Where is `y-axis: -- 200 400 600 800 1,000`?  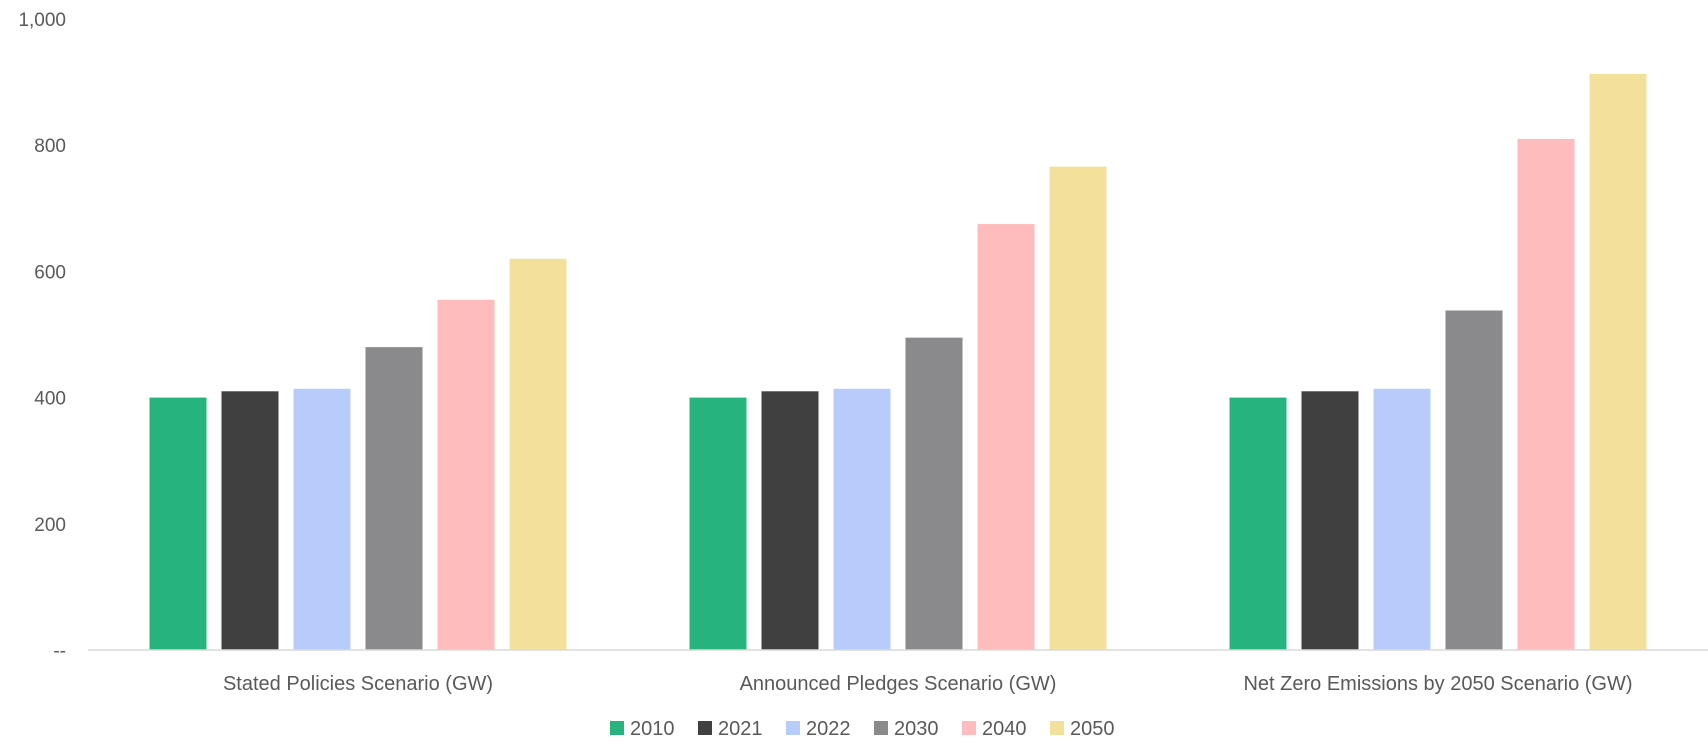
y-axis: -- 200 400 600 800 1,000 is located at coordinates (42, 336).